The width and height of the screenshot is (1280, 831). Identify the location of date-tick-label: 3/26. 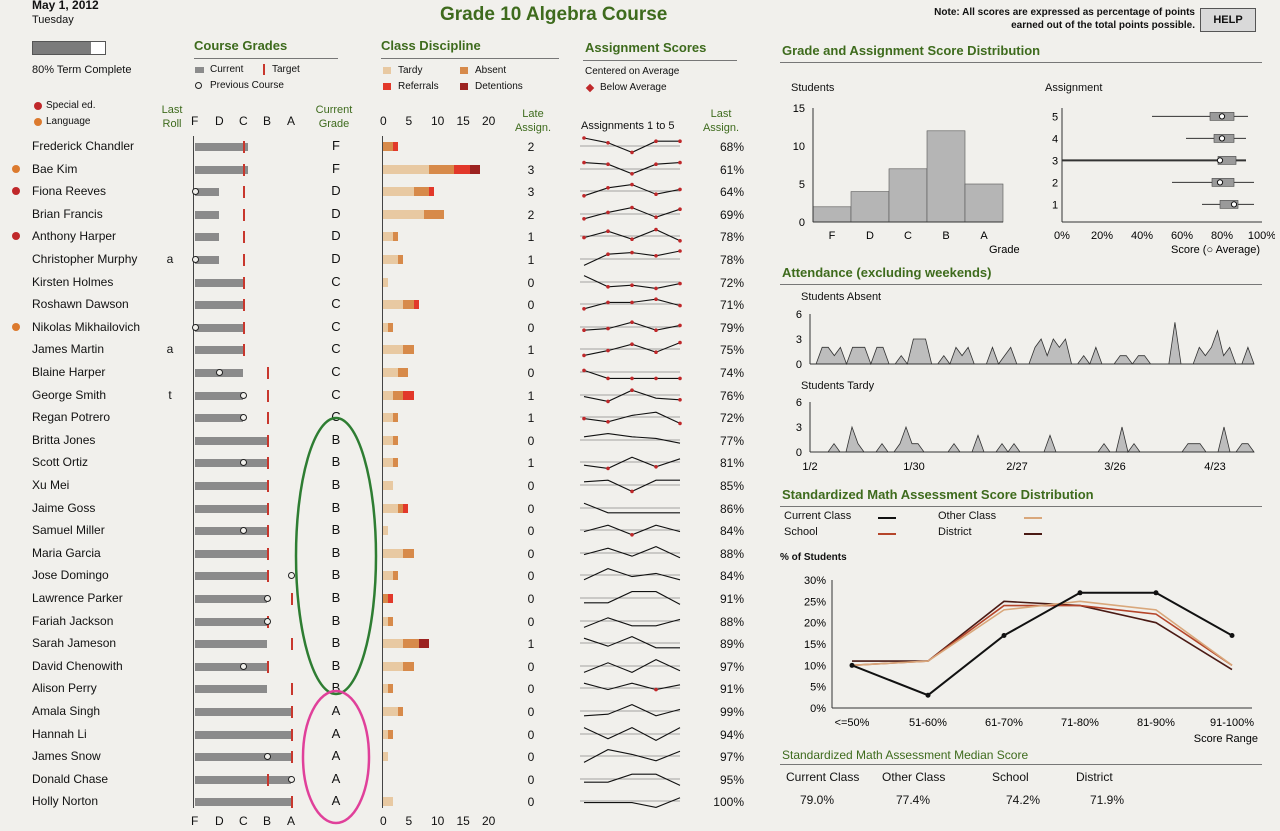
(1114, 467).